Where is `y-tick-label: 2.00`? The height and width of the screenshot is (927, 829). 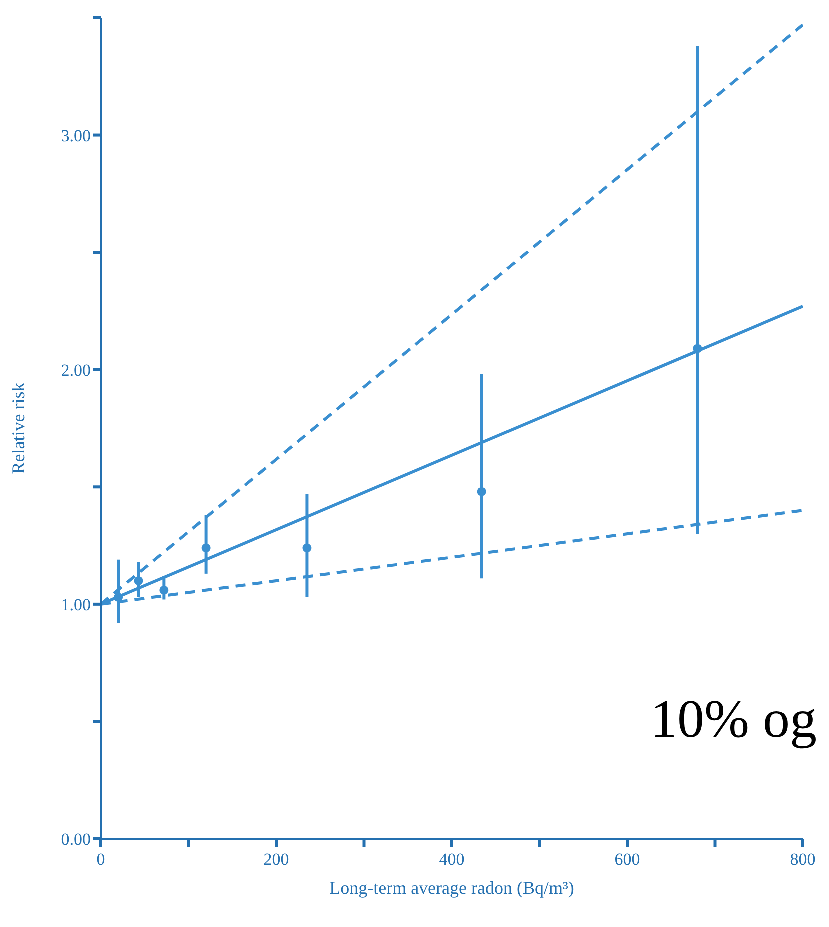 y-tick-label: 2.00 is located at coordinates (76, 370).